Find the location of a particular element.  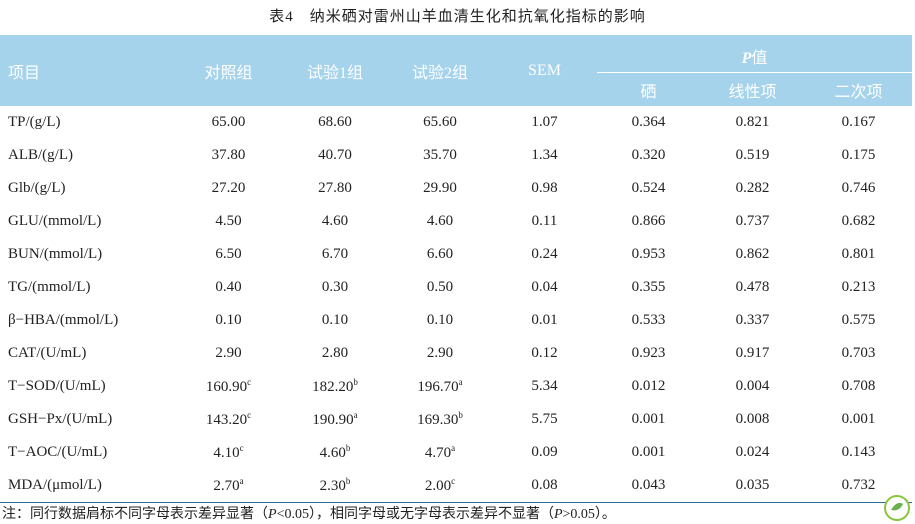

table-cell: 0.917 is located at coordinates (752, 353).